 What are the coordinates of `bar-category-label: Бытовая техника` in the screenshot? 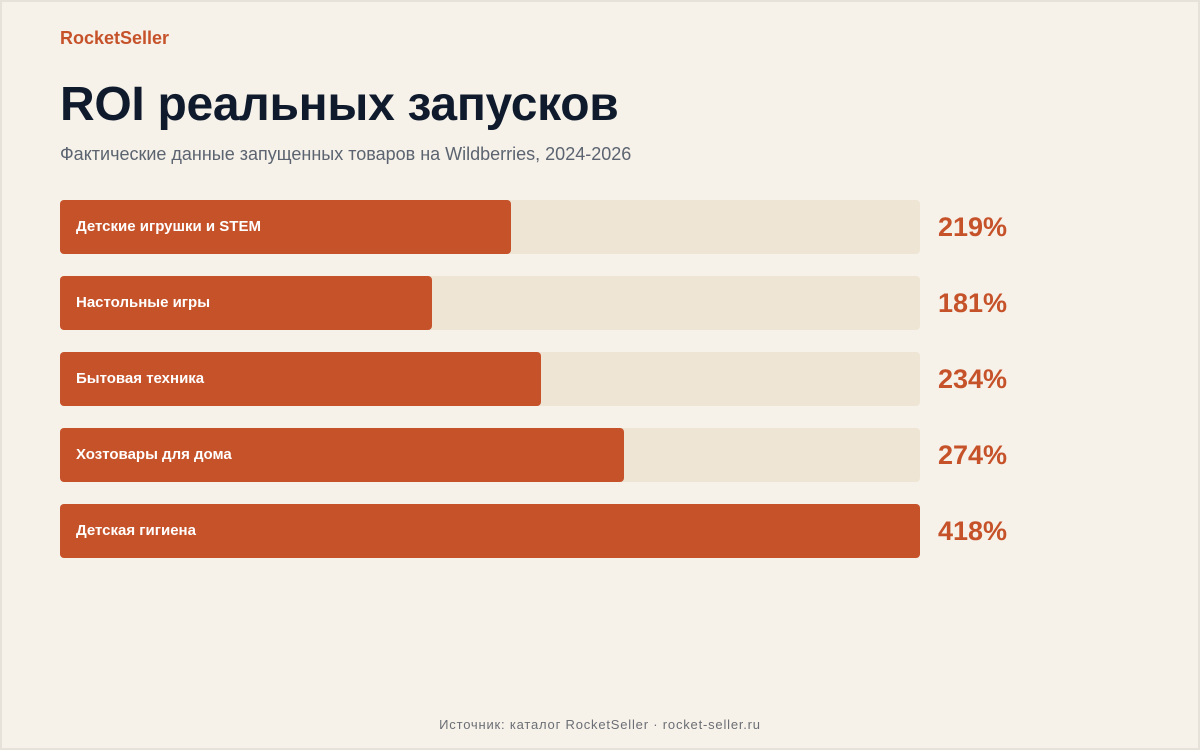 It's located at (140, 378).